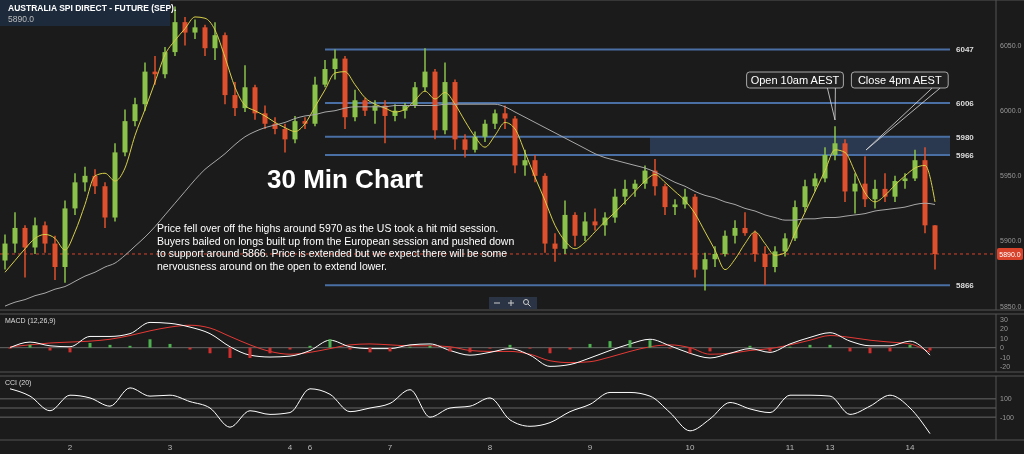  Describe the element at coordinates (965, 286) in the screenshot. I see `ref-line-label: 5866` at that location.